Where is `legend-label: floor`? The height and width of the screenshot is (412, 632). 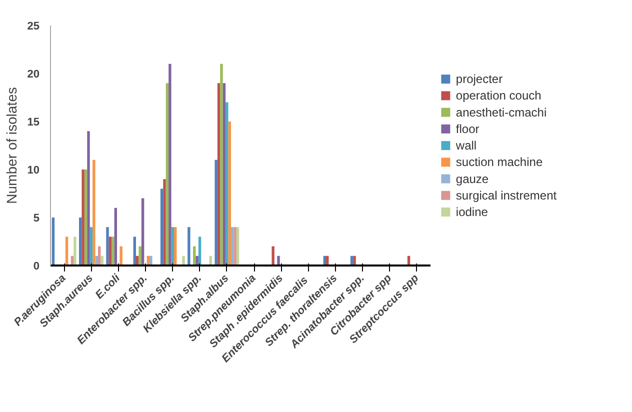
legend-label: floor is located at coordinates (468, 129).